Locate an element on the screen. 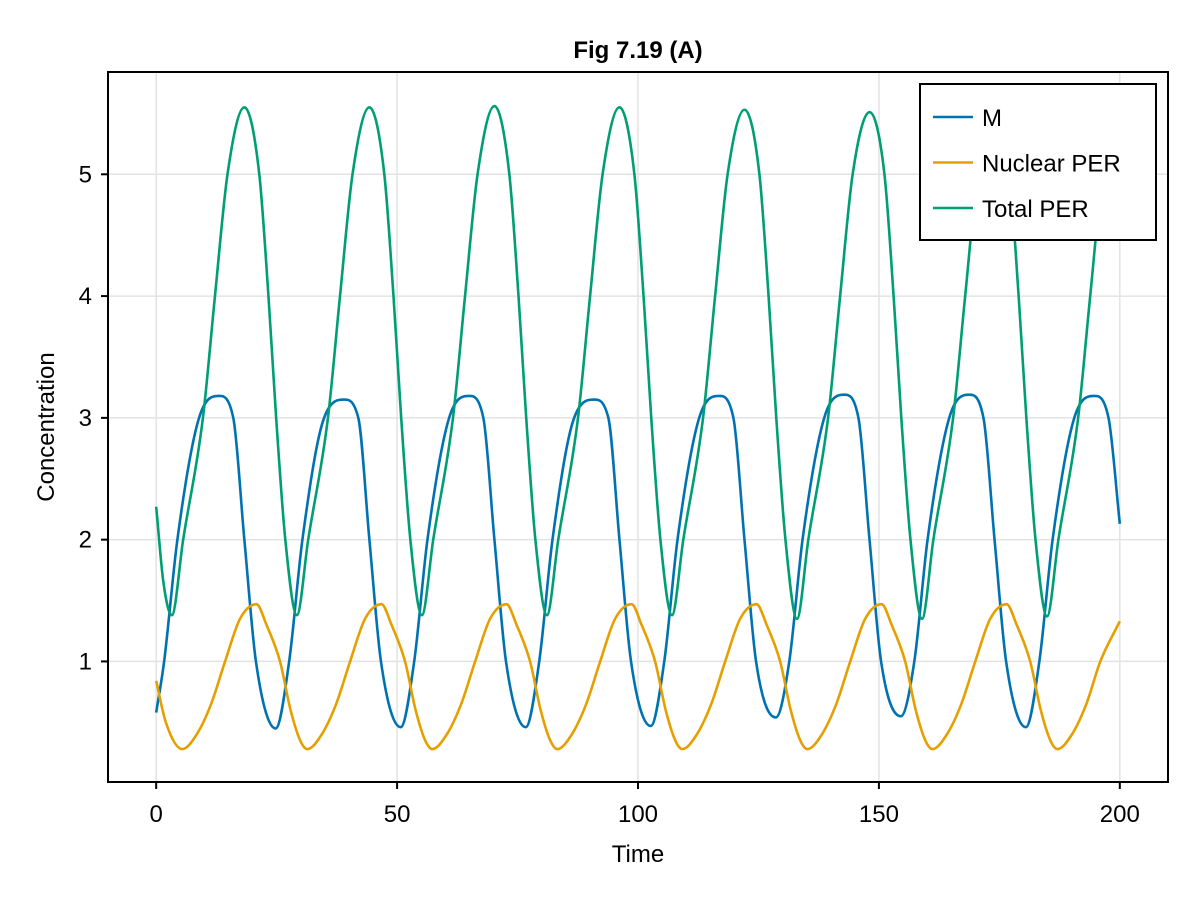  y-tick-label: 4 is located at coordinates (85, 296).